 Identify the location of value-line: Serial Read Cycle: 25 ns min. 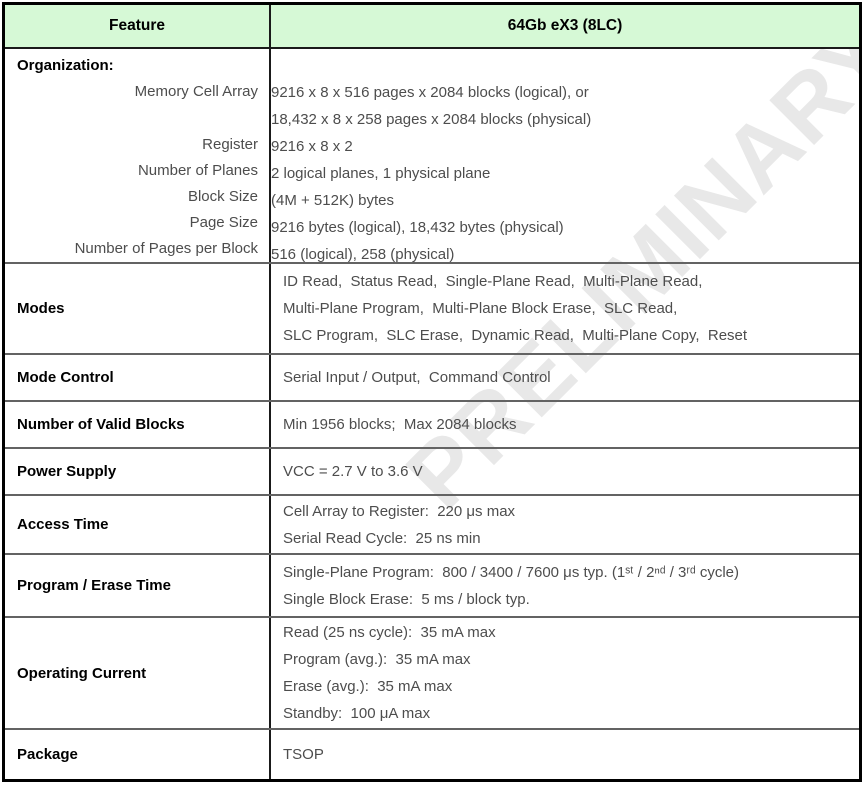
(382, 538).